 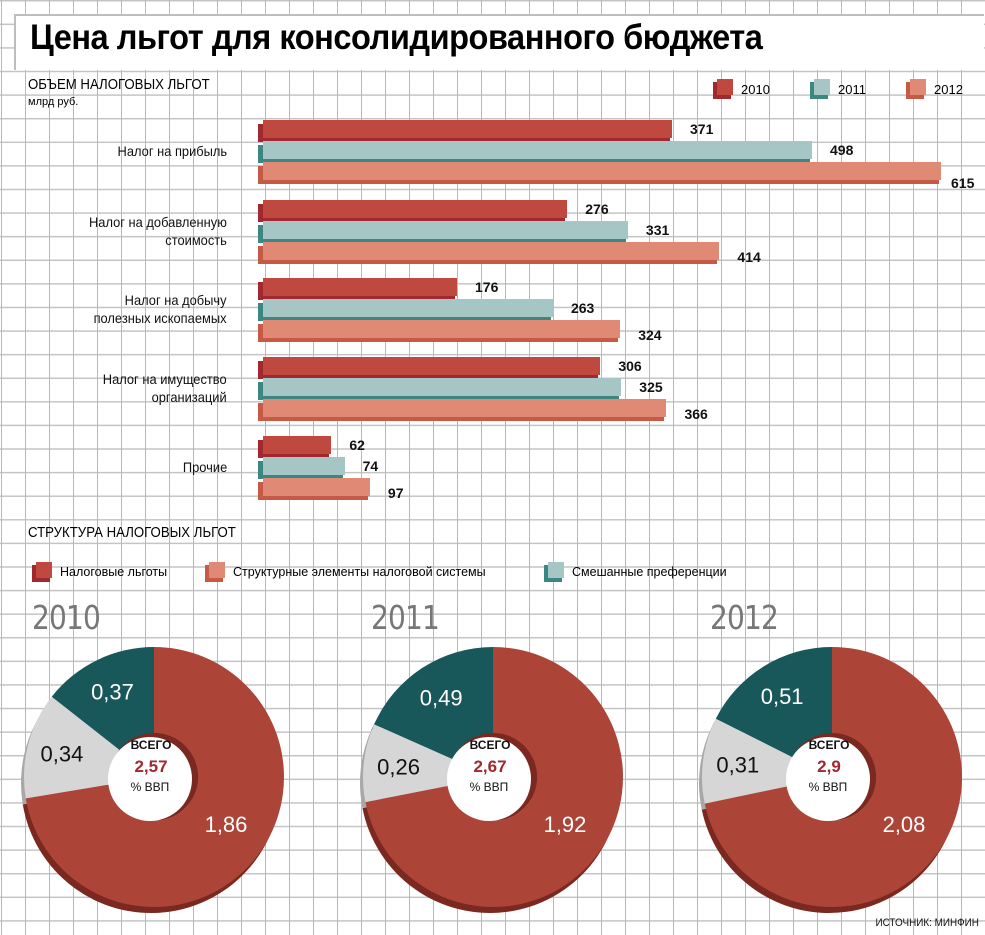 I want to click on category-label-line: полезных ископаемых, so click(x=160, y=317).